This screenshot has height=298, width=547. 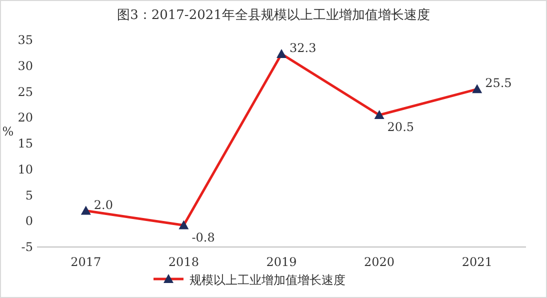 I want to click on y-tick-label: 15, so click(x=25, y=143).